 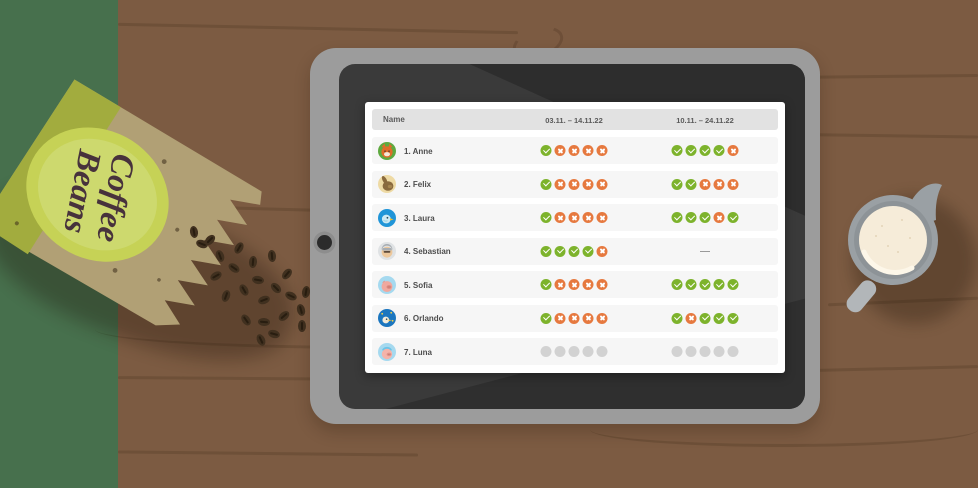 I want to click on member-name: 1. Anne, so click(x=418, y=151).